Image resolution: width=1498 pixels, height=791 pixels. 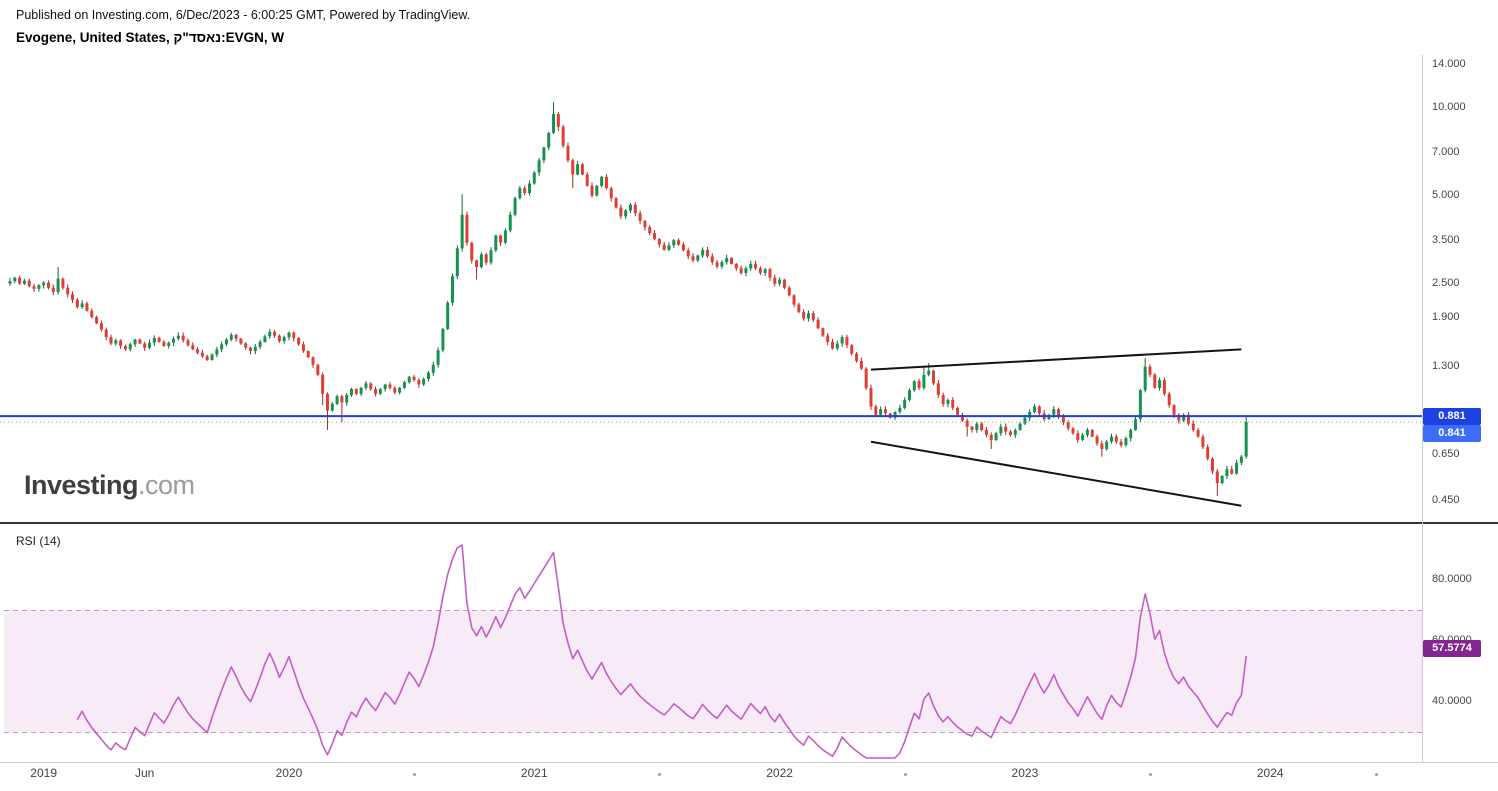 What do you see at coordinates (1446, 151) in the screenshot?
I see `price-axis-tick: 7.000` at bounding box center [1446, 151].